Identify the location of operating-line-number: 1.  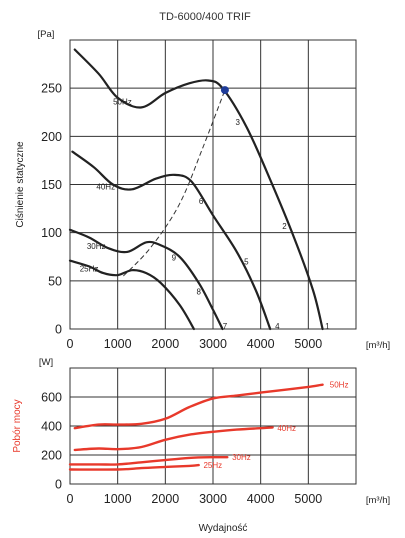
(327, 326).